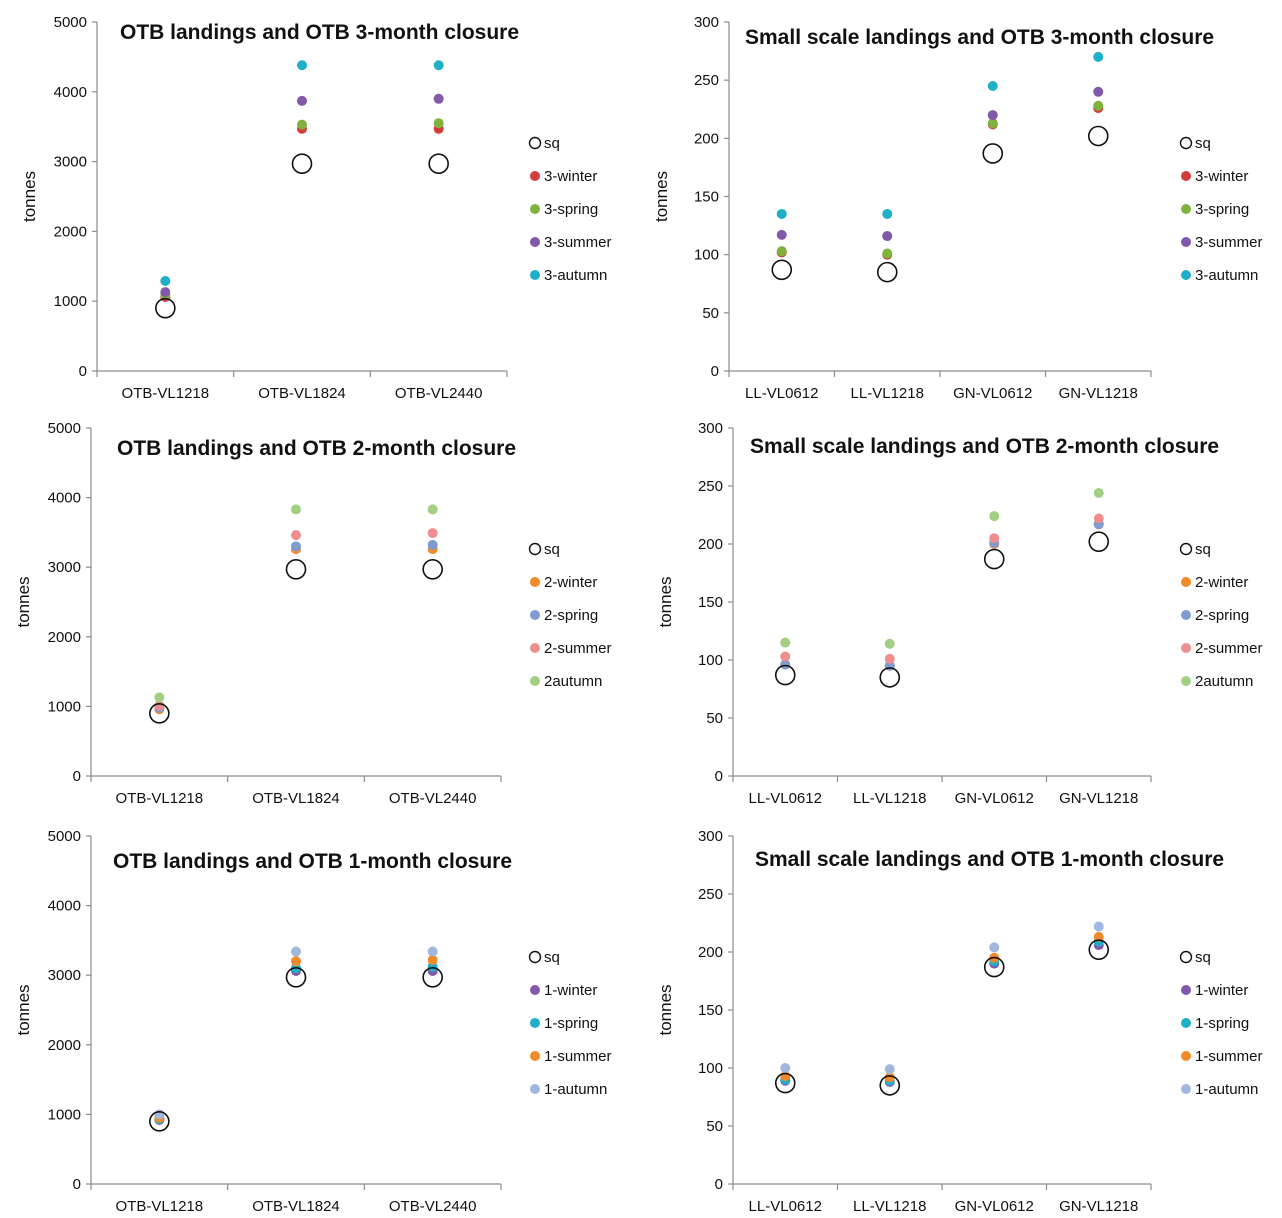 The image size is (1282, 1218). Describe the element at coordinates (64, 906) in the screenshot. I see `y-tick-label: 4000` at that location.